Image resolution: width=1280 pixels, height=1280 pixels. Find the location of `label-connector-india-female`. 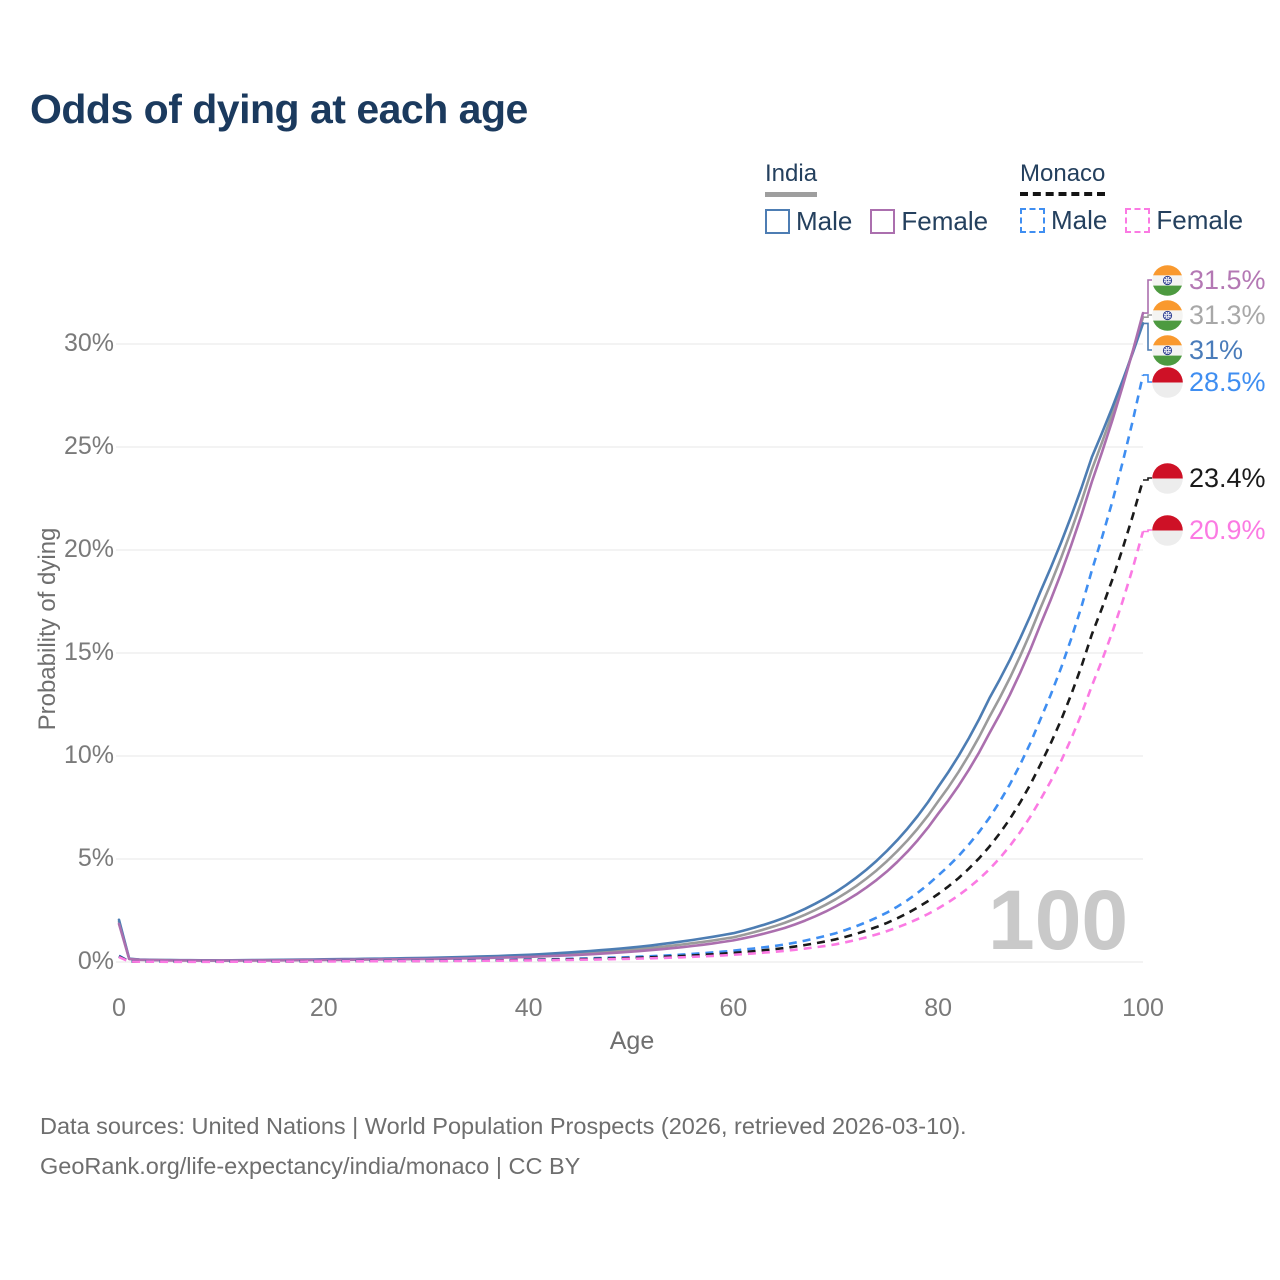

label-connector-india-female is located at coordinates (1147, 296).